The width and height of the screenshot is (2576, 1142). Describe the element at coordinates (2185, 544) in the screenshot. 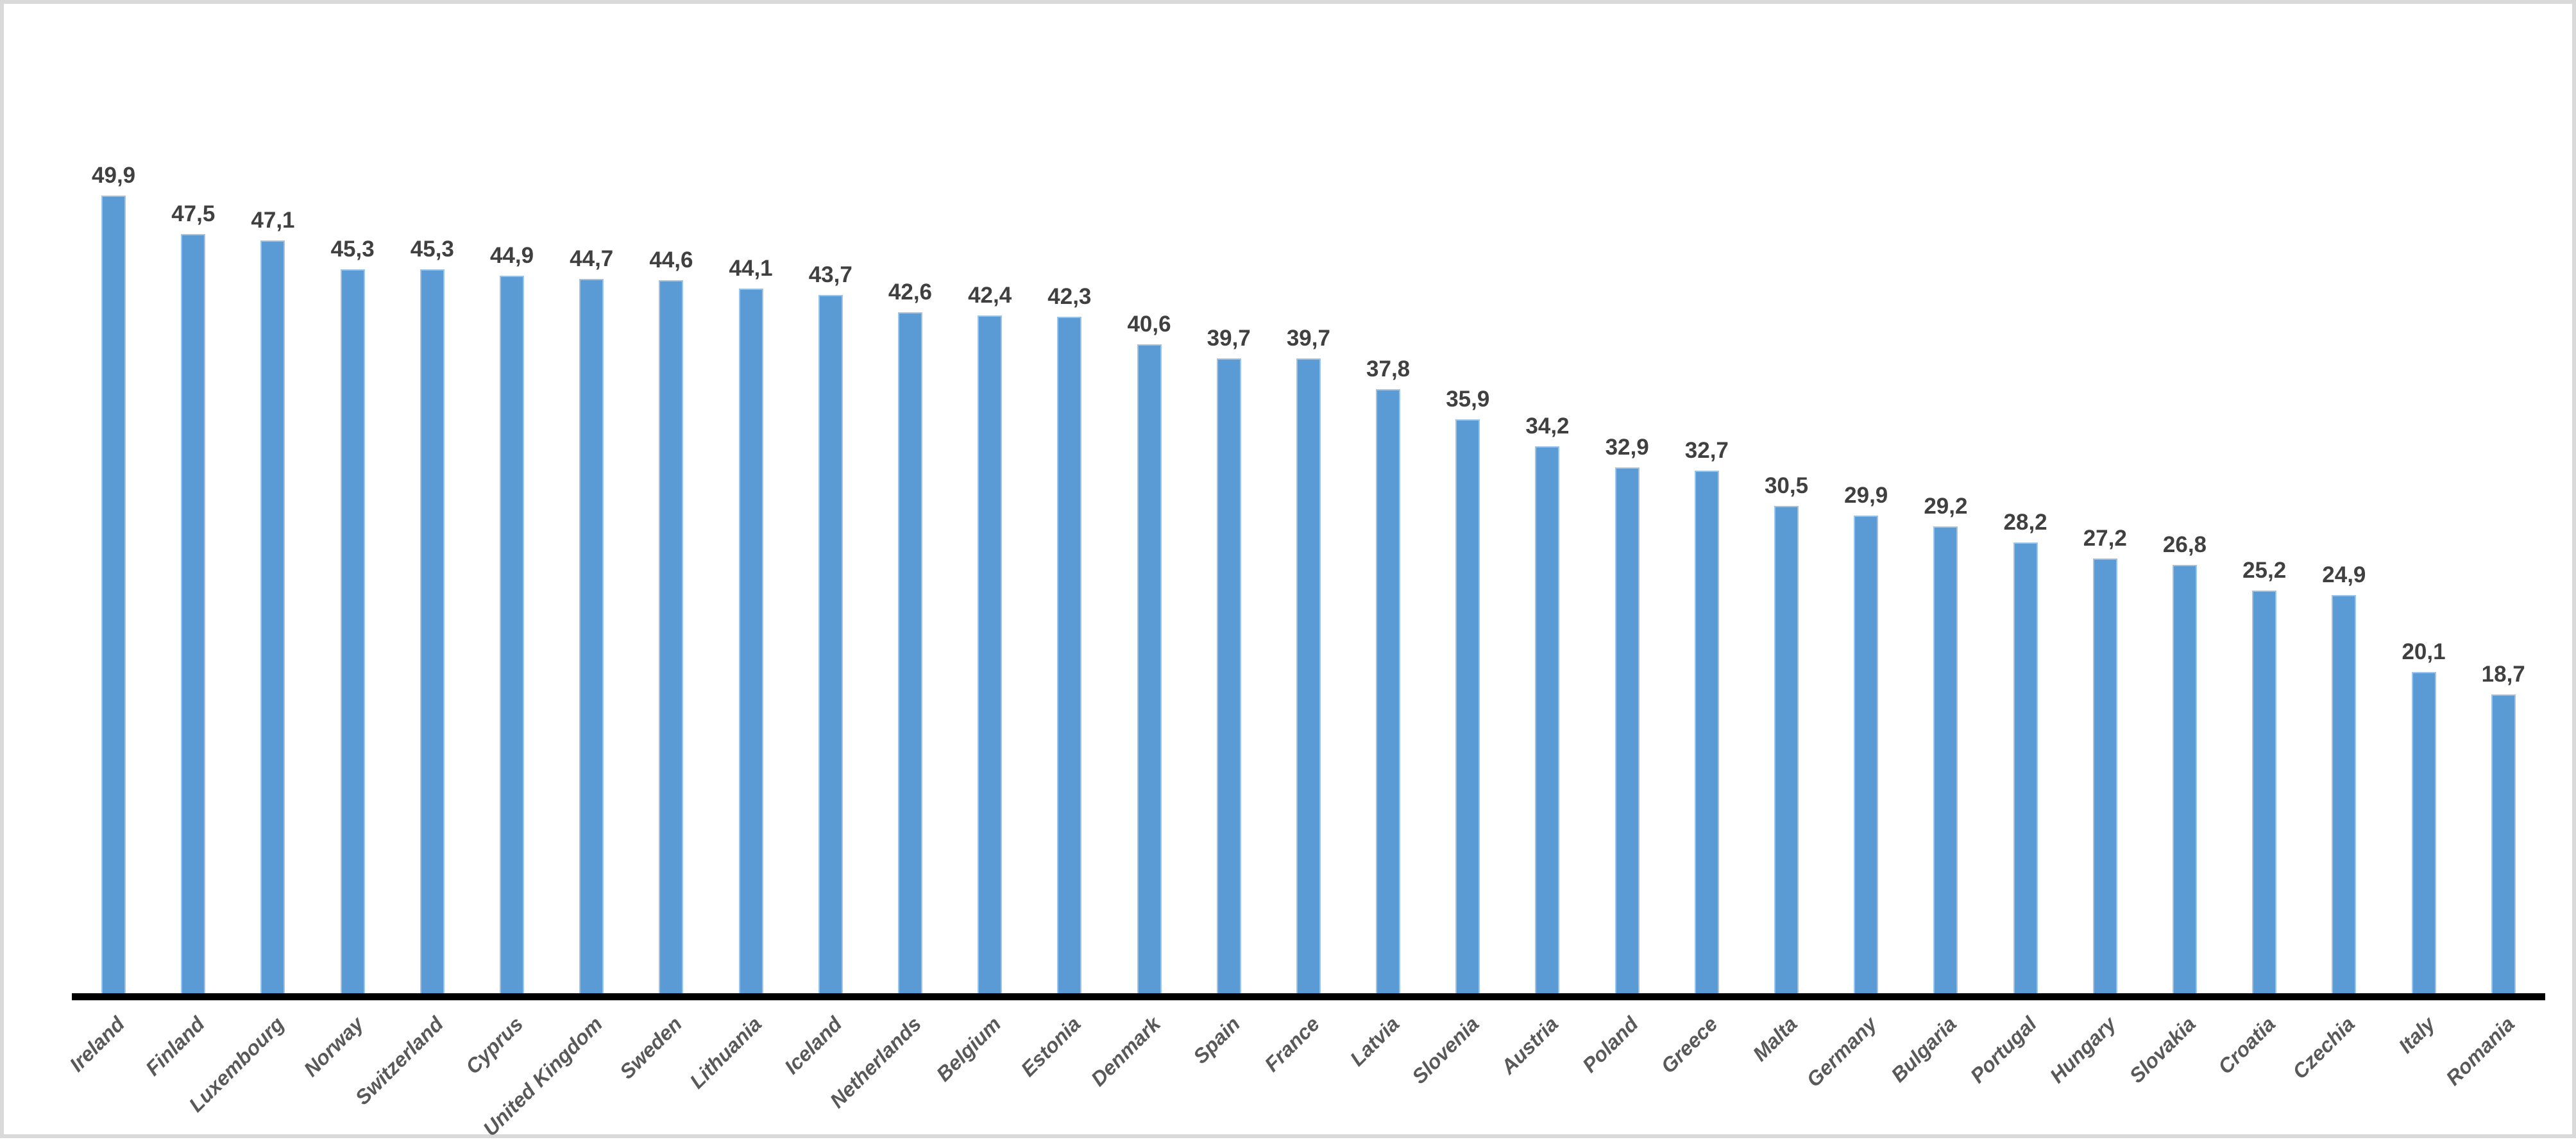

I see `bar-value-label: 26,8` at that location.